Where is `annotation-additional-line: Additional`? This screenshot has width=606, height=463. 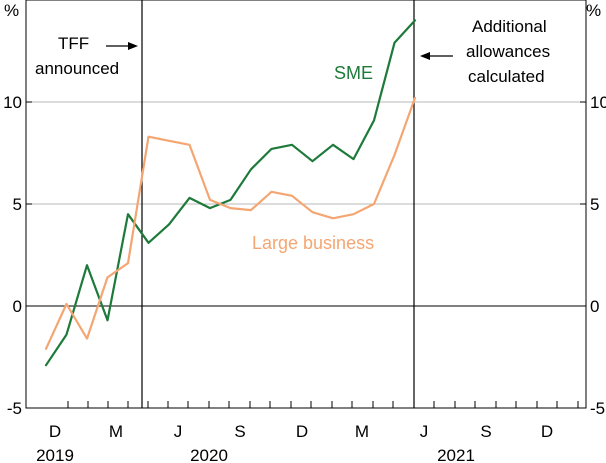
annotation-additional-line: Additional is located at coordinates (509, 26).